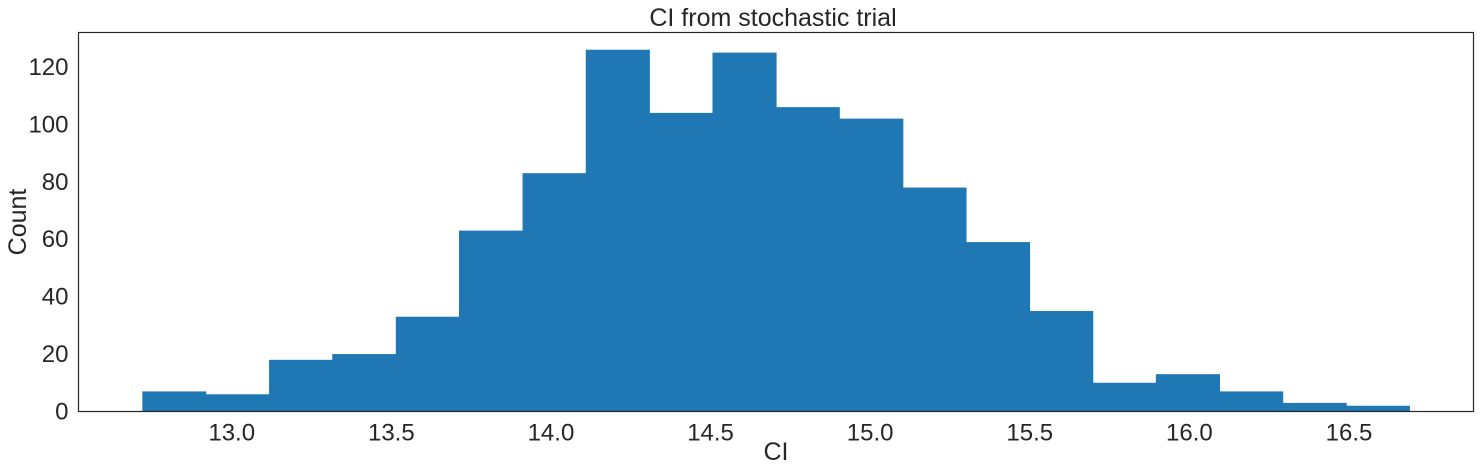  What do you see at coordinates (1189, 433) in the screenshot?
I see `x-tick-label: 16.0` at bounding box center [1189, 433].